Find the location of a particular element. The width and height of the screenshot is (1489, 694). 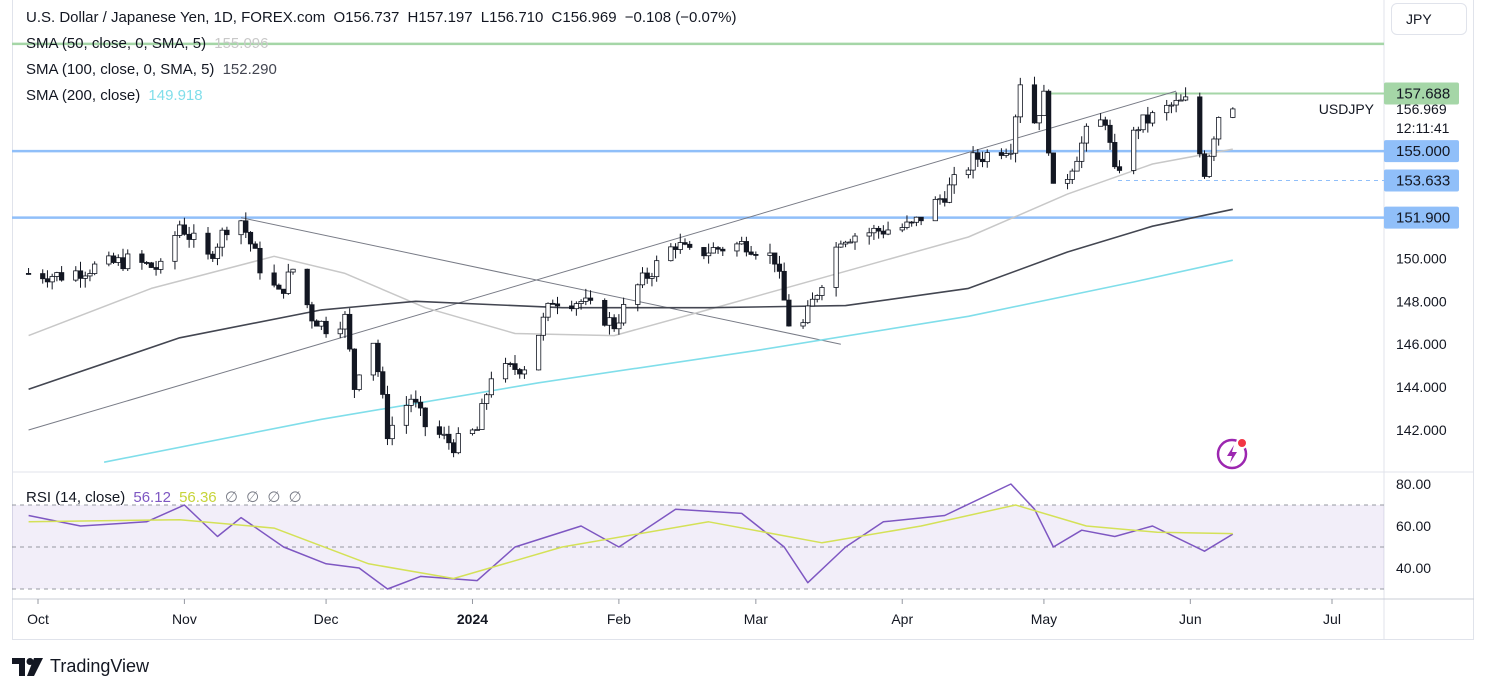

time-tick-7: May is located at coordinates (1044, 619).